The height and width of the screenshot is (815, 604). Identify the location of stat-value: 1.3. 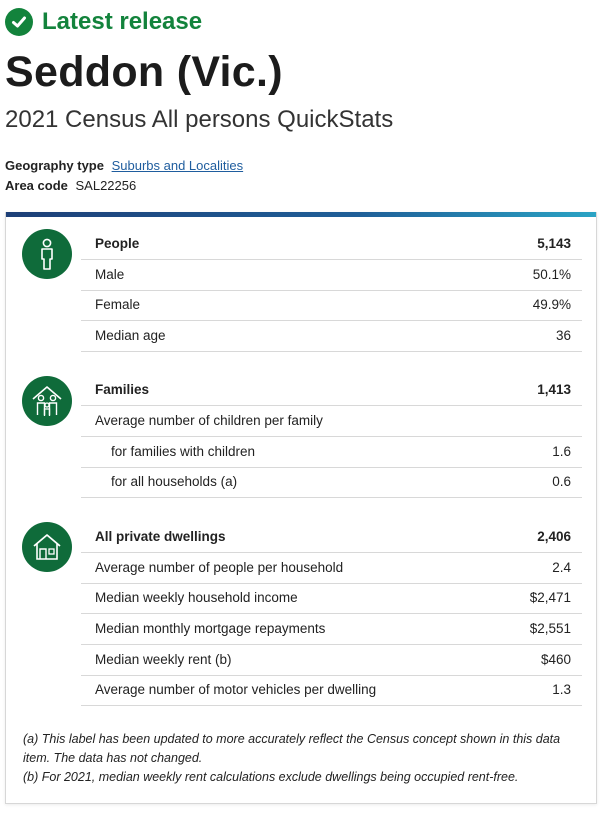
(561, 689).